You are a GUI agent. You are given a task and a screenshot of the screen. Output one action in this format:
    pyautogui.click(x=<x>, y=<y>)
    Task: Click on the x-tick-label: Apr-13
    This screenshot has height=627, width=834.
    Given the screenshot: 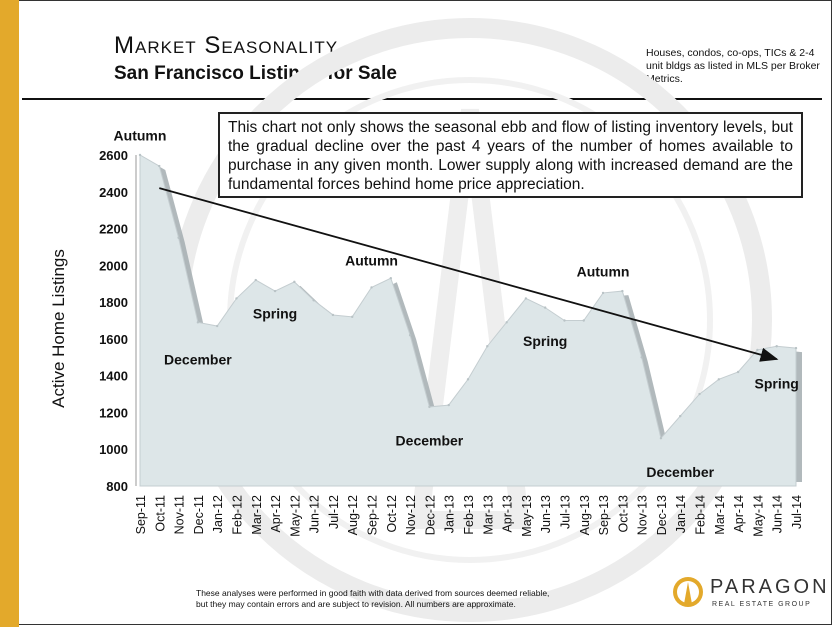 What is the action you would take?
    pyautogui.click(x=508, y=514)
    